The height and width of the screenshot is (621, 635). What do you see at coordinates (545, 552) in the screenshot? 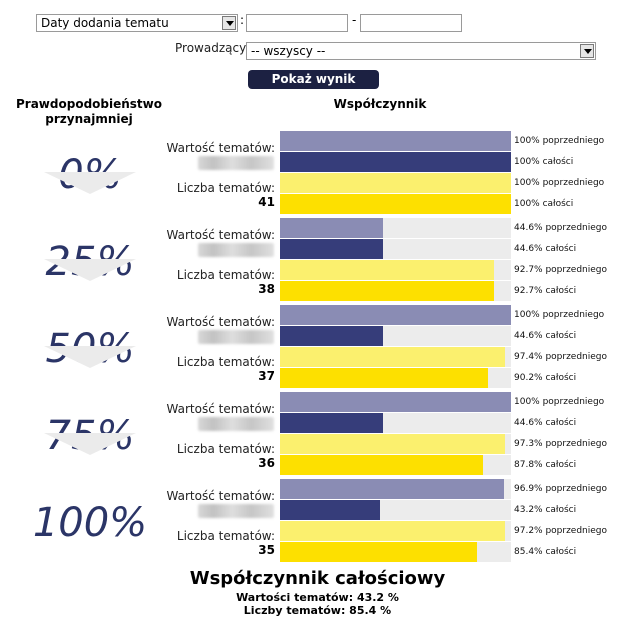
I see `bar-annotation: 85.4% całości` at bounding box center [545, 552].